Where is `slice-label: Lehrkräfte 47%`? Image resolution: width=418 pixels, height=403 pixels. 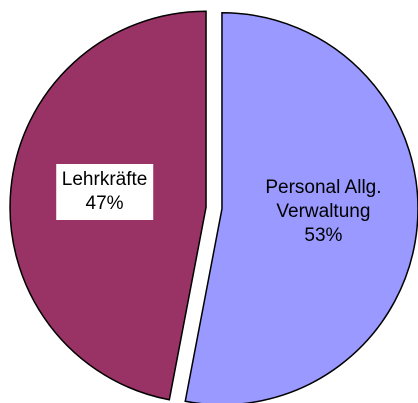 slice-label: Lehrkräfte 47% is located at coordinates (104, 191).